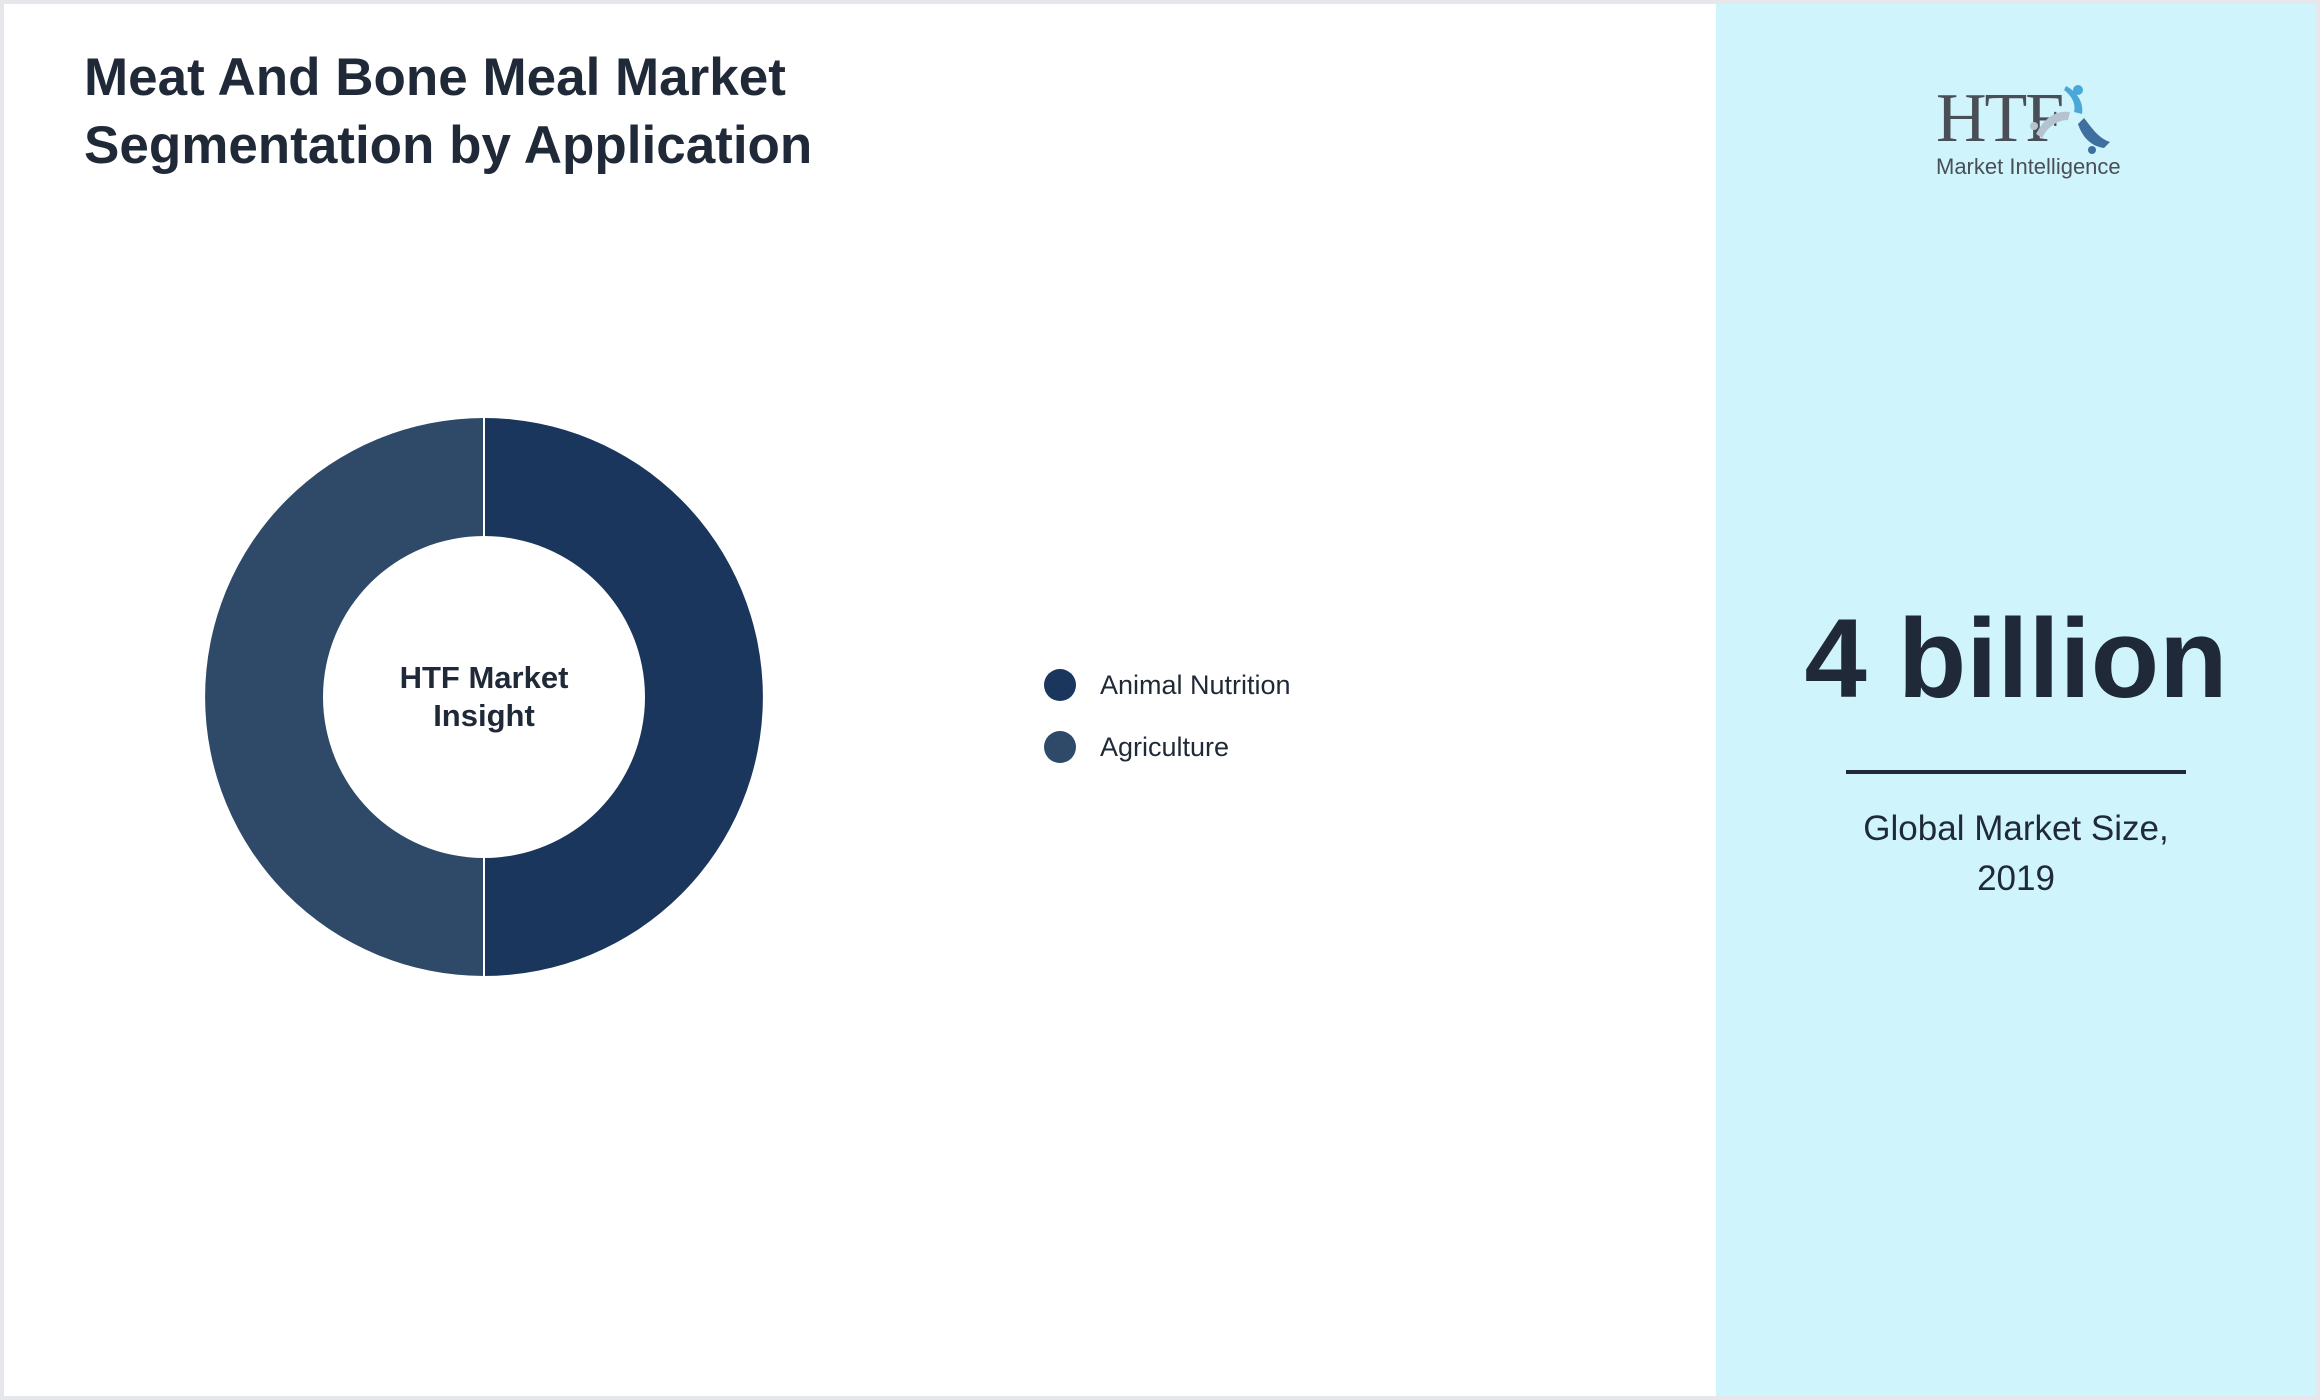 Image resolution: width=2320 pixels, height=1400 pixels. What do you see at coordinates (2016, 854) in the screenshot?
I see `market-size-caption: Global Market Size, 2019` at bounding box center [2016, 854].